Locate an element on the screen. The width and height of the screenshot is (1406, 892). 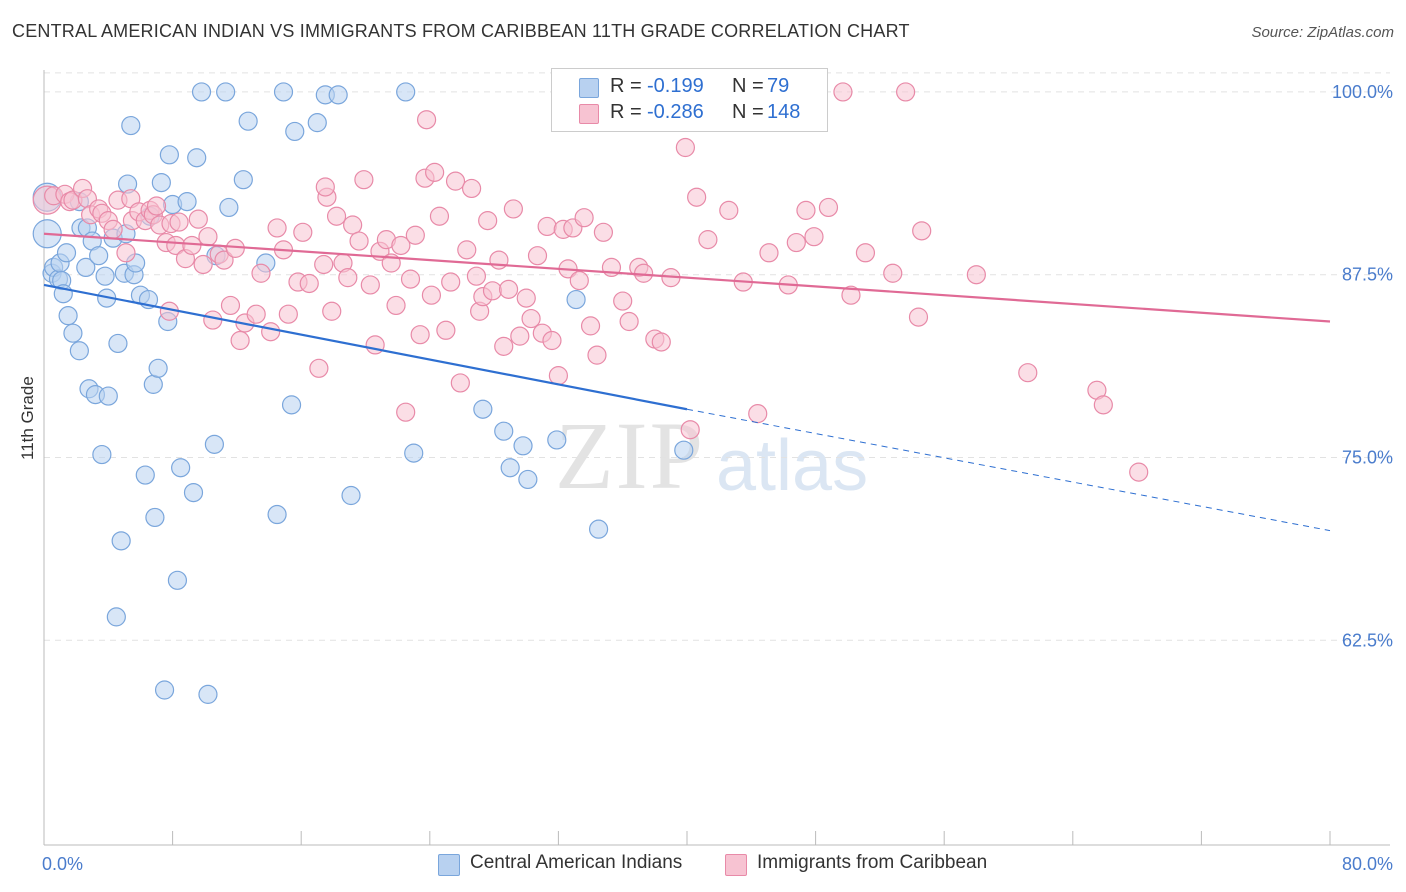
trend-line-immigrants-from-caribbean is located at coordinates (687, 277).